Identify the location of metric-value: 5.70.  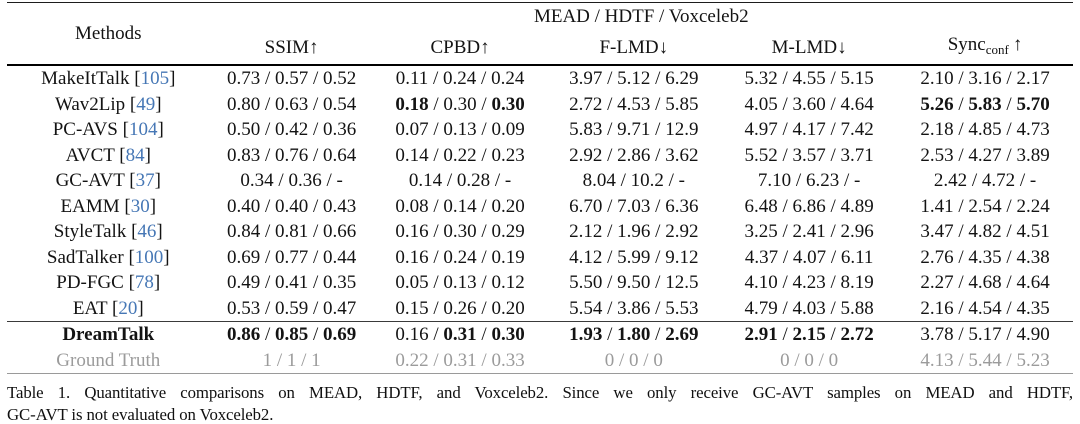
(1033, 104).